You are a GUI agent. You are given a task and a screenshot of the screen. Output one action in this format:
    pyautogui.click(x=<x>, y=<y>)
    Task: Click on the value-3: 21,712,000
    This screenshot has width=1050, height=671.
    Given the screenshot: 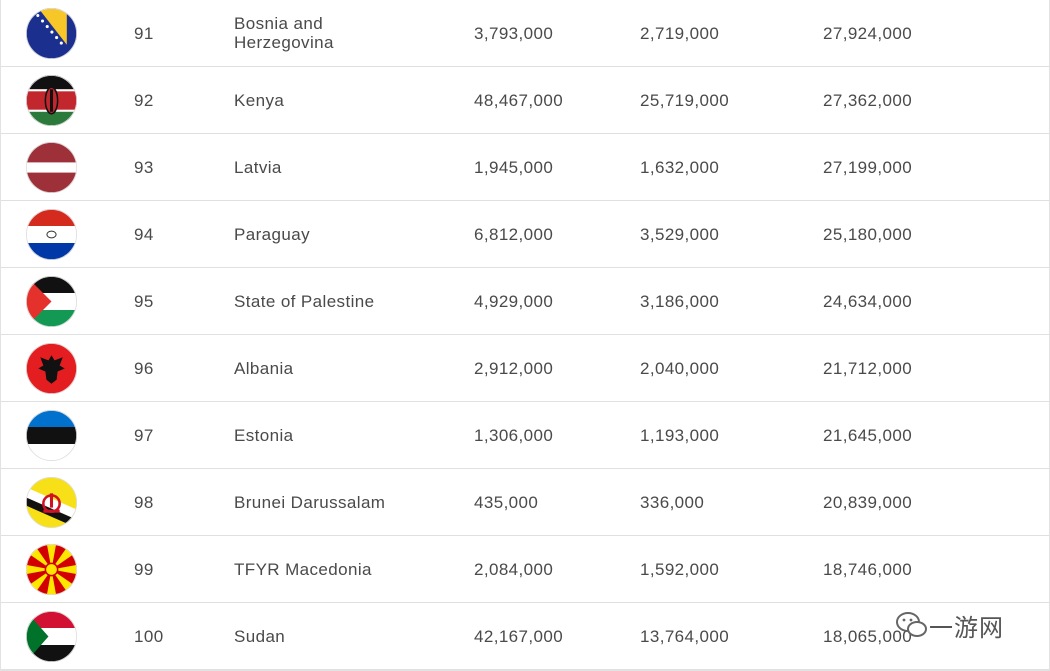 What is the action you would take?
    pyautogui.click(x=868, y=368)
    